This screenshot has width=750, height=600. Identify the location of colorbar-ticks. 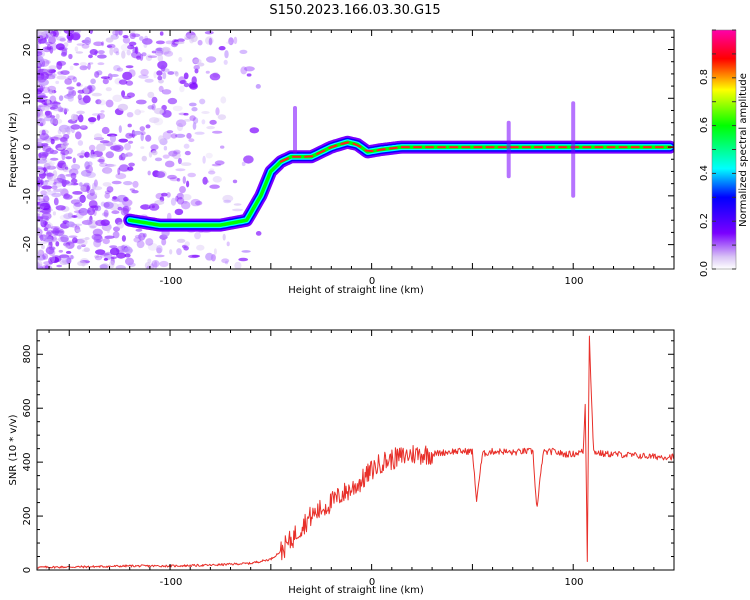
(724, 149).